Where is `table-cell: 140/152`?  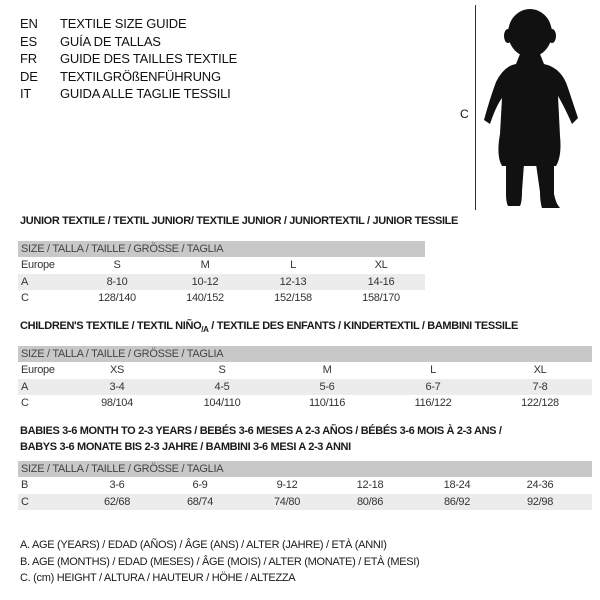
table-cell: 140/152 is located at coordinates (205, 298).